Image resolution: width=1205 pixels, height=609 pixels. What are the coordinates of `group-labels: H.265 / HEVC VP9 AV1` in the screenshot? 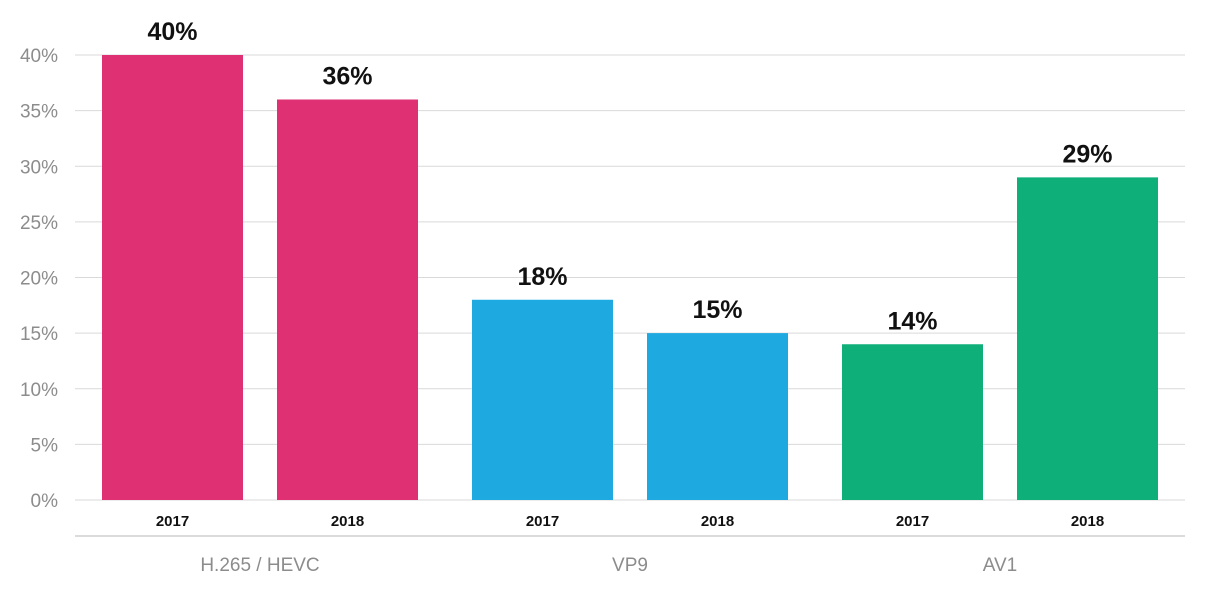 It's located at (608, 565).